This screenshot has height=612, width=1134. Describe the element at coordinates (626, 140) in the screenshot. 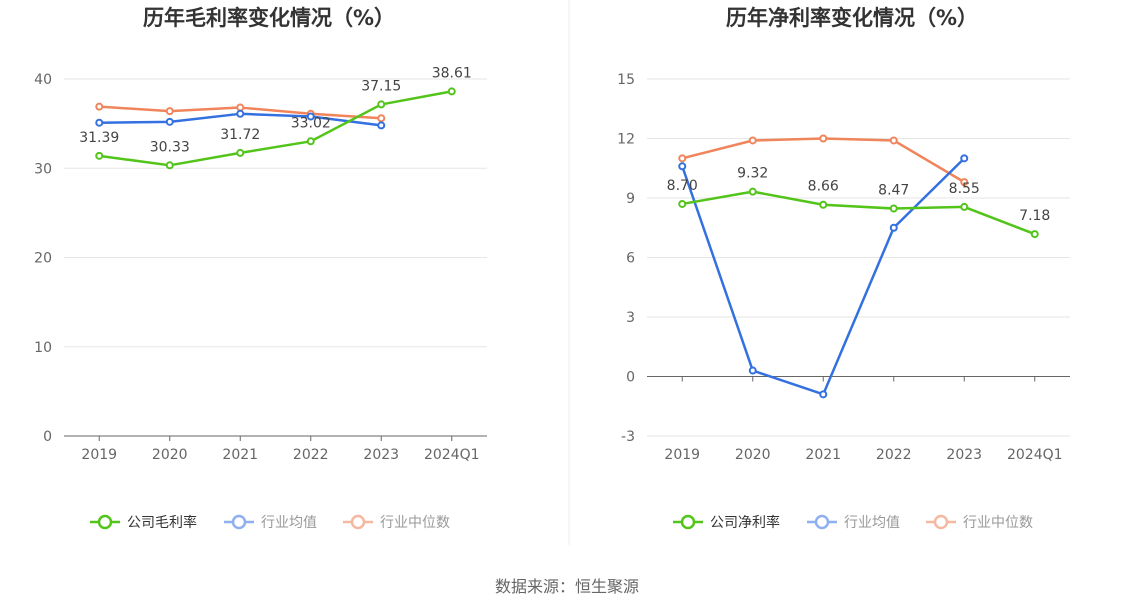

I see `y-tick-label: 12` at that location.